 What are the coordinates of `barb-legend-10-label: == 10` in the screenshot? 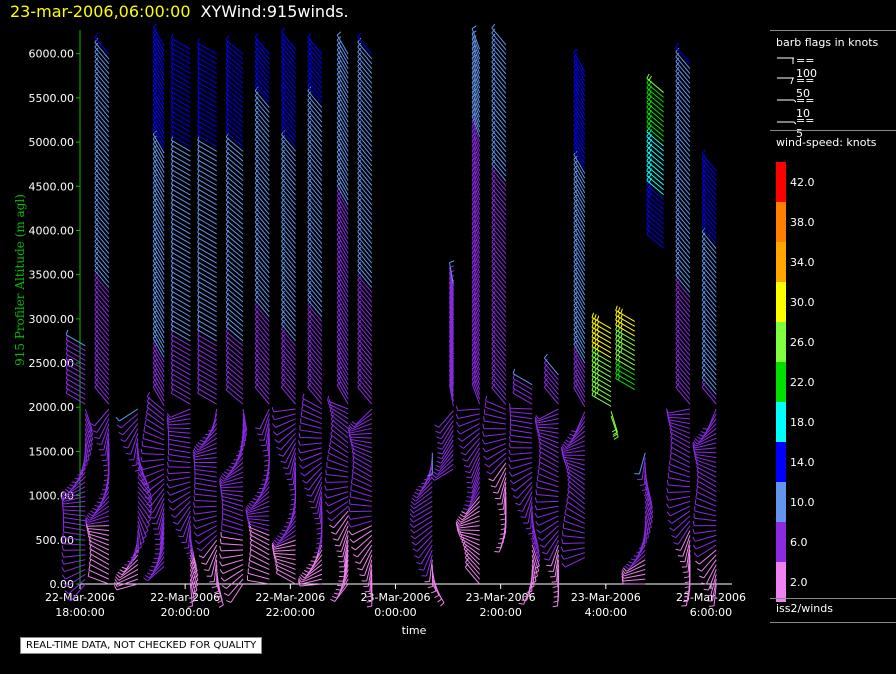 It's located at (805, 107).